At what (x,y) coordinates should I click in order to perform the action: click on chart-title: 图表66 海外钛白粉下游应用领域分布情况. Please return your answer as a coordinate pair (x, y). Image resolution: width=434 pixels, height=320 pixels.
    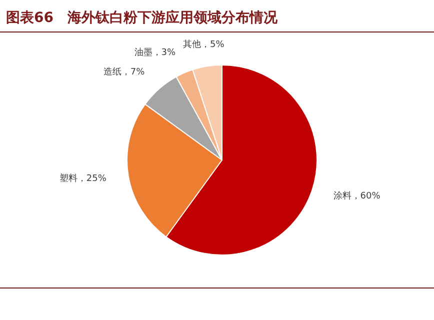
    Looking at the image, I should click on (142, 17).